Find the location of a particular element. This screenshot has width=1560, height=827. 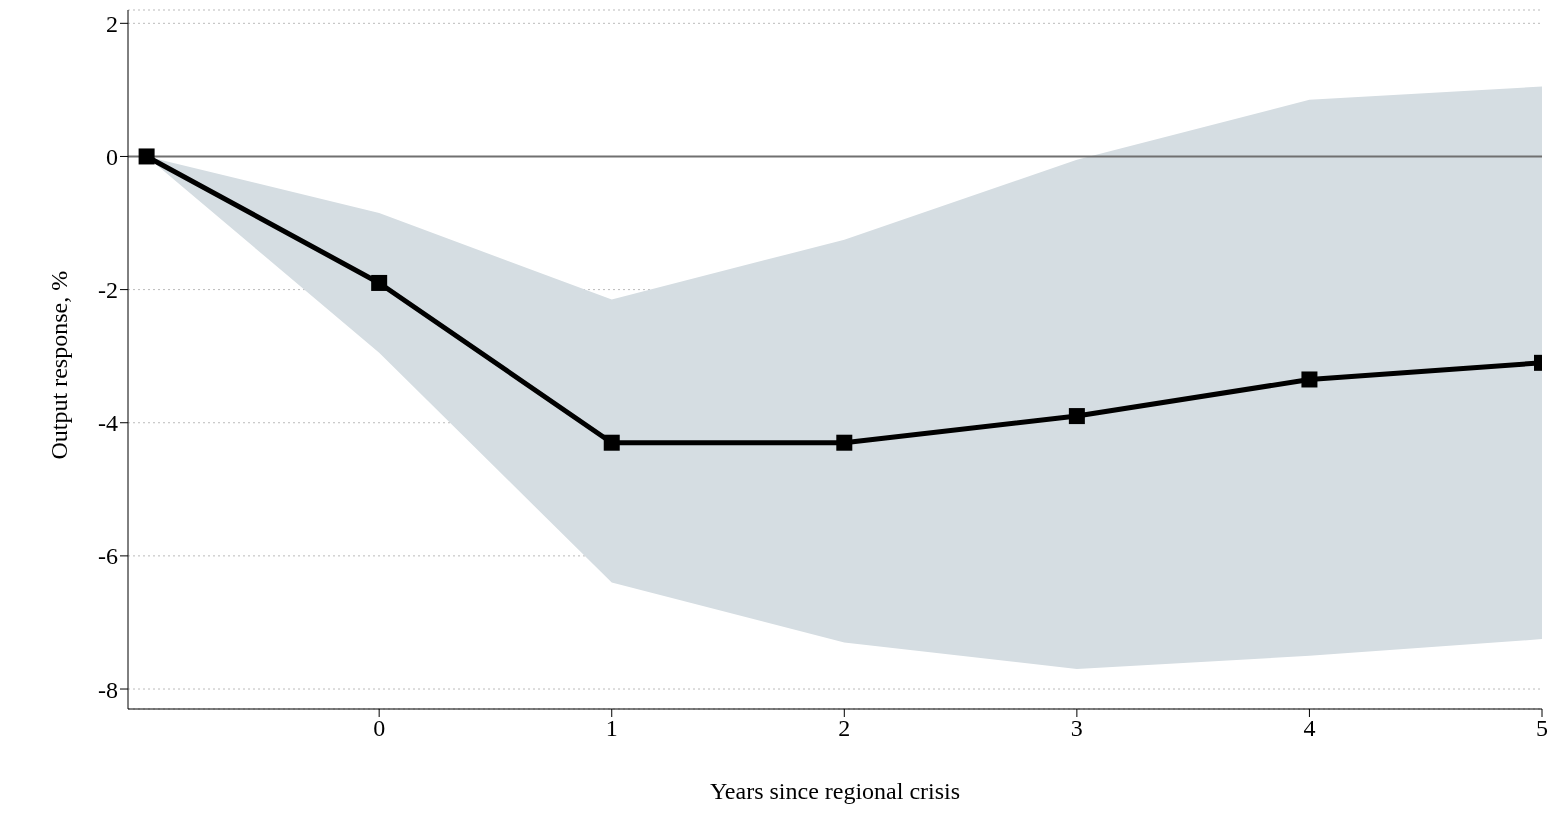

x-axis-title: Years since regional crisis is located at coordinates (835, 791).